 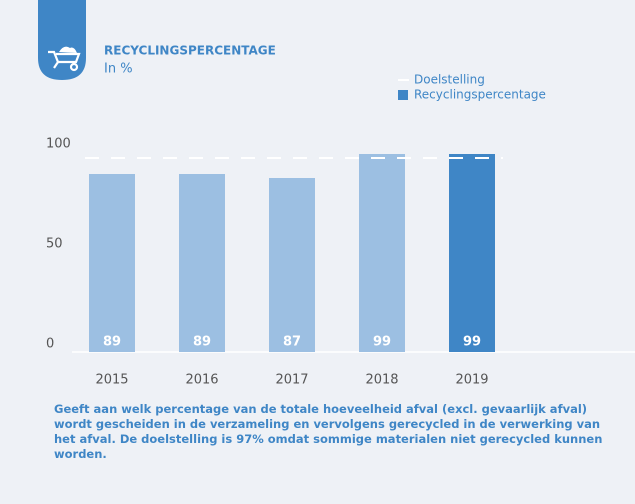 What do you see at coordinates (58, 144) in the screenshot?
I see `y-tick-label: 100` at bounding box center [58, 144].